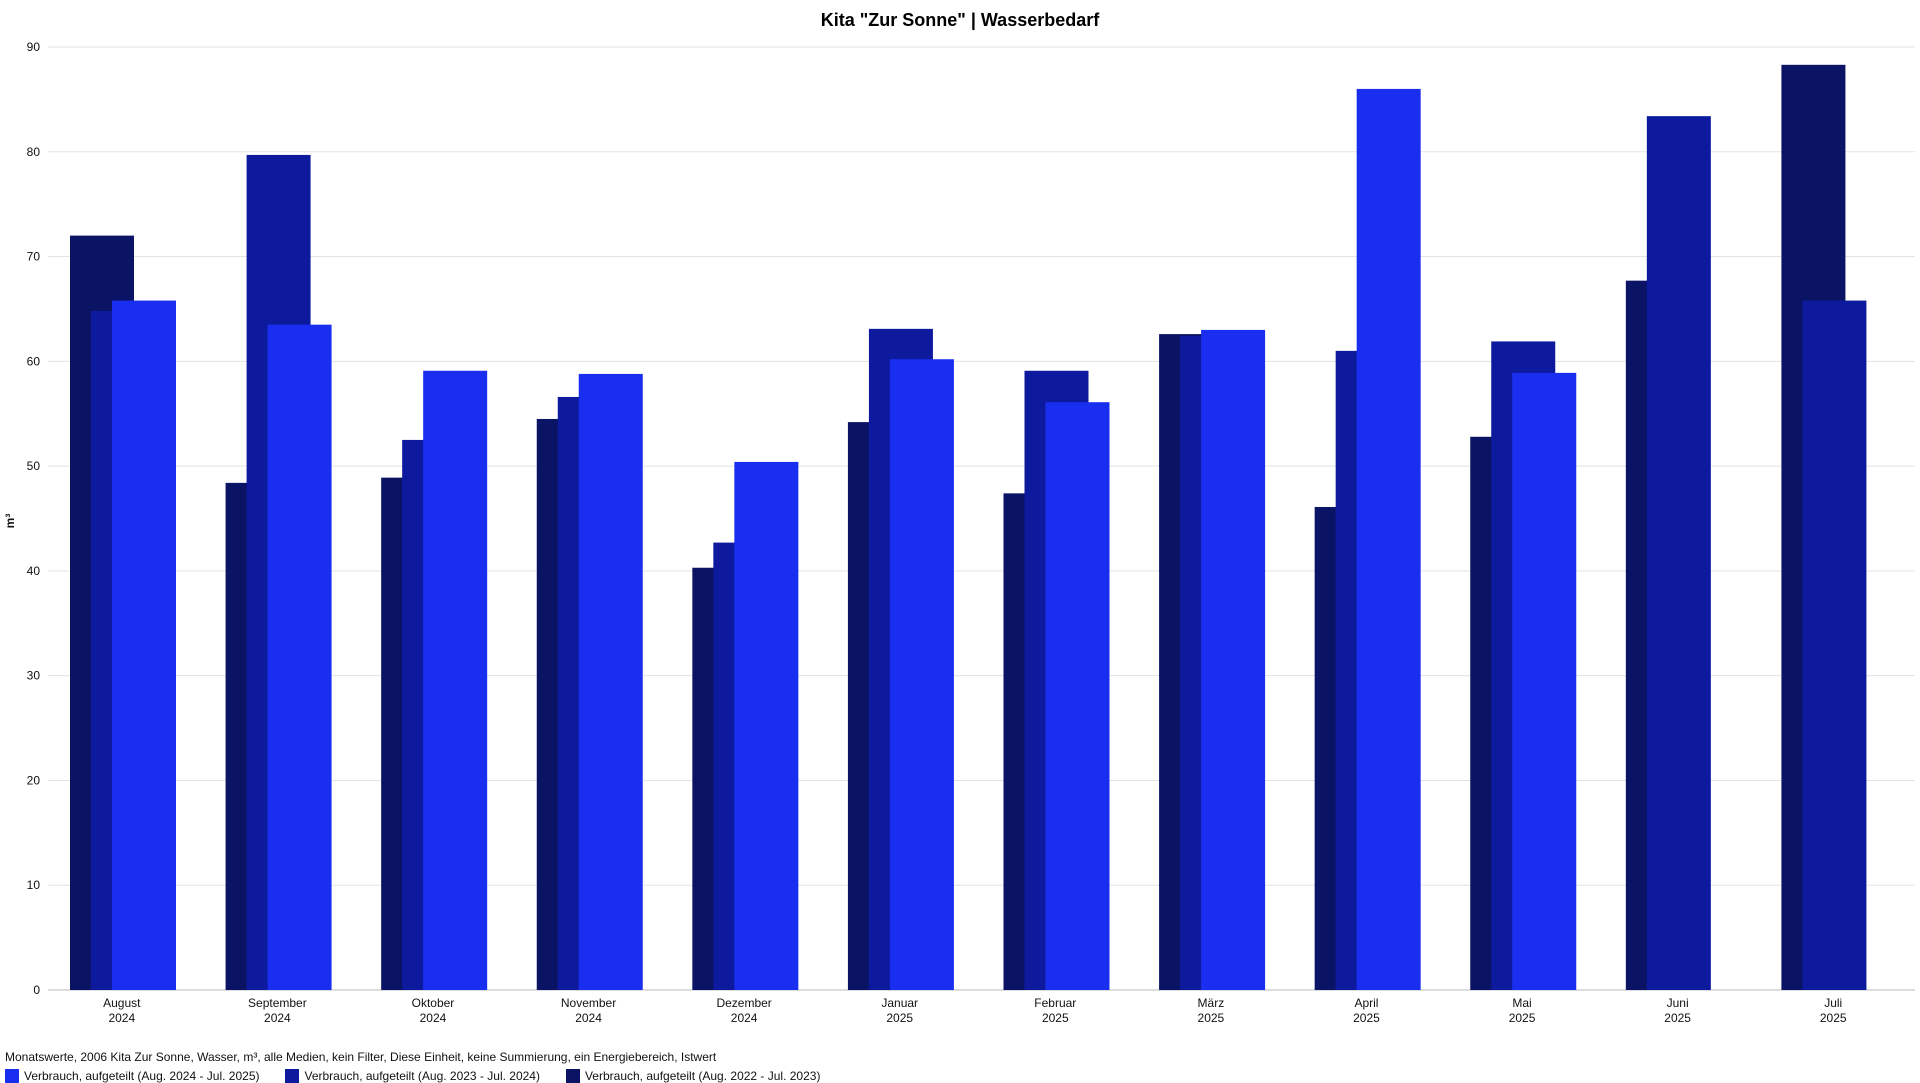 This screenshot has width=1920, height=1083. Describe the element at coordinates (34, 780) in the screenshot. I see `y-tick-label: 20` at that location.